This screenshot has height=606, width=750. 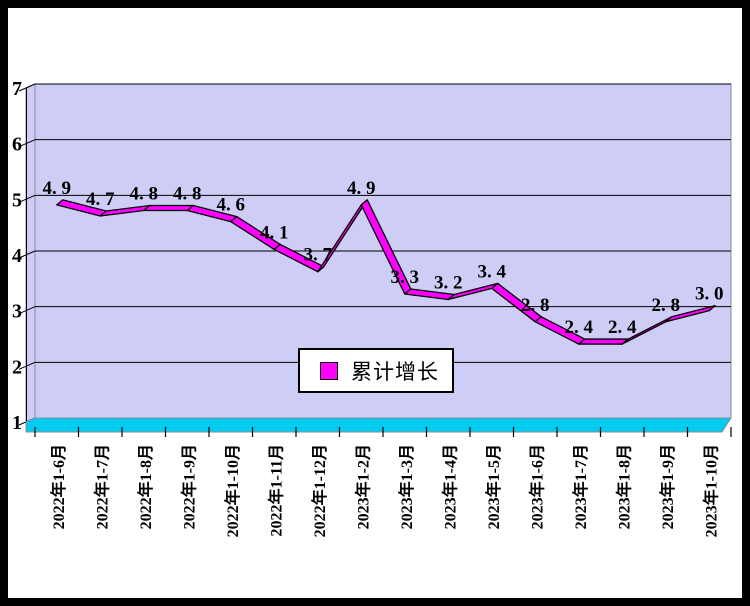 I want to click on x-axis-label: 2023年1-7月, so click(x=580, y=486).